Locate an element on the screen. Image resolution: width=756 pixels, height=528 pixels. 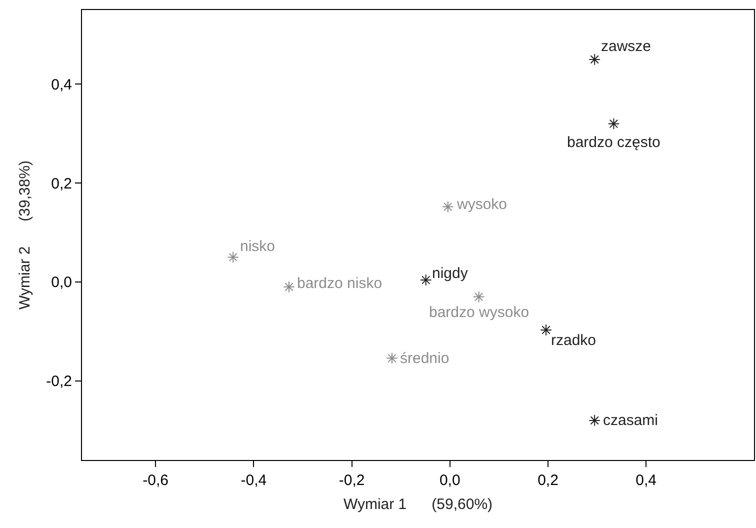
annotation: nigdy is located at coordinates (450, 273).